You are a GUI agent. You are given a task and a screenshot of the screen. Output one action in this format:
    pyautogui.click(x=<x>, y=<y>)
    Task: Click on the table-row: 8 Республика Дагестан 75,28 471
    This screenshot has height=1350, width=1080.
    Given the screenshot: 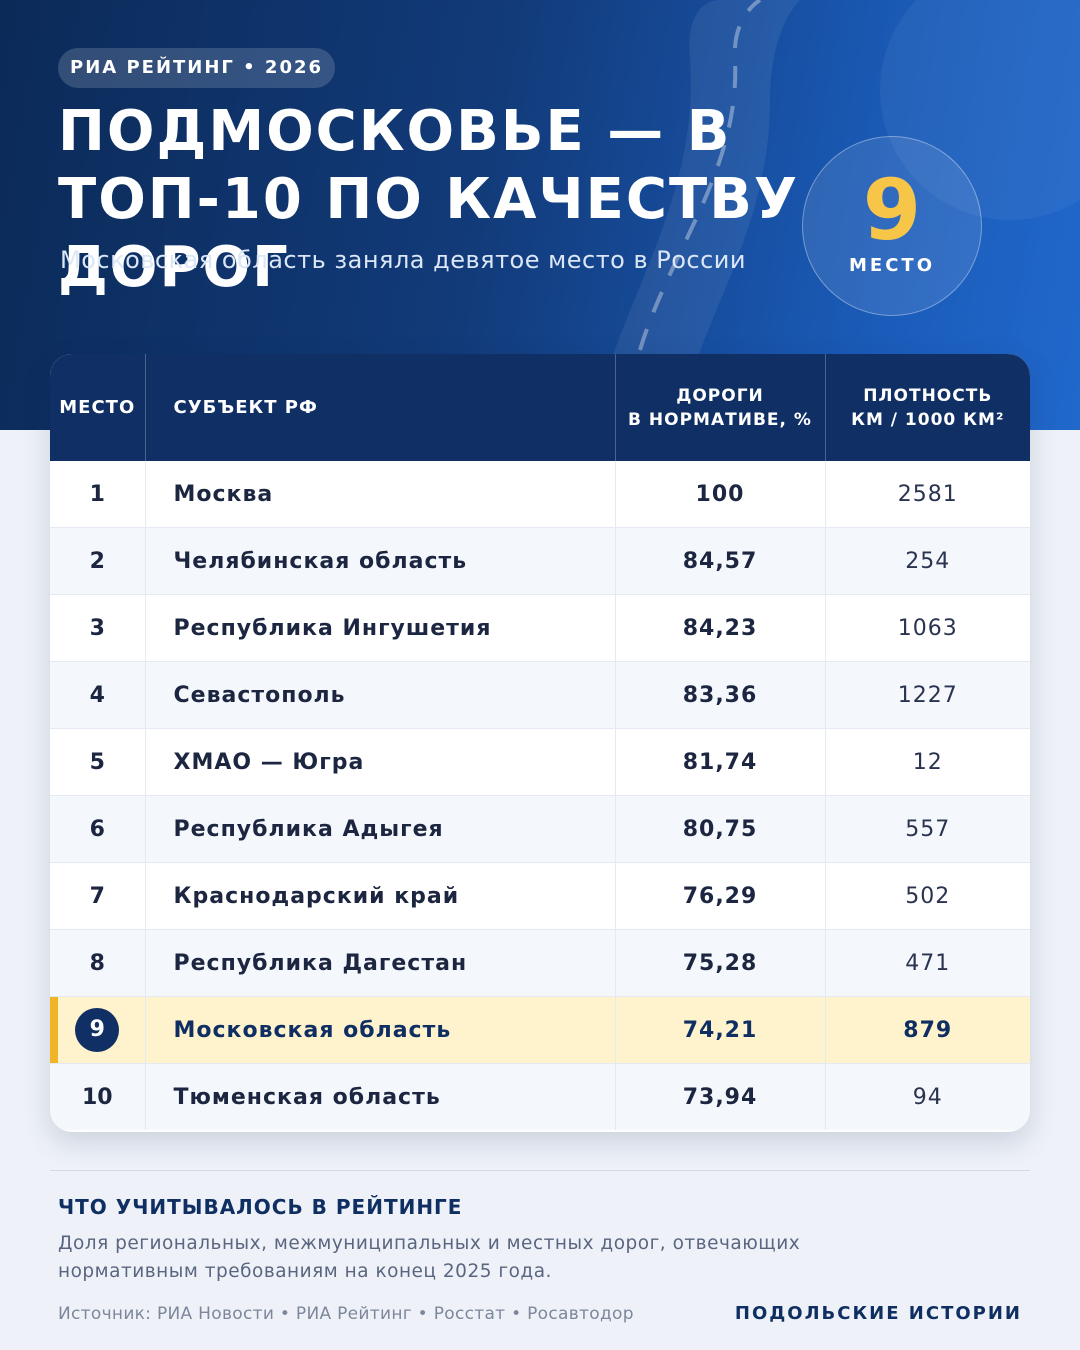 What is the action you would take?
    pyautogui.click(x=540, y=963)
    